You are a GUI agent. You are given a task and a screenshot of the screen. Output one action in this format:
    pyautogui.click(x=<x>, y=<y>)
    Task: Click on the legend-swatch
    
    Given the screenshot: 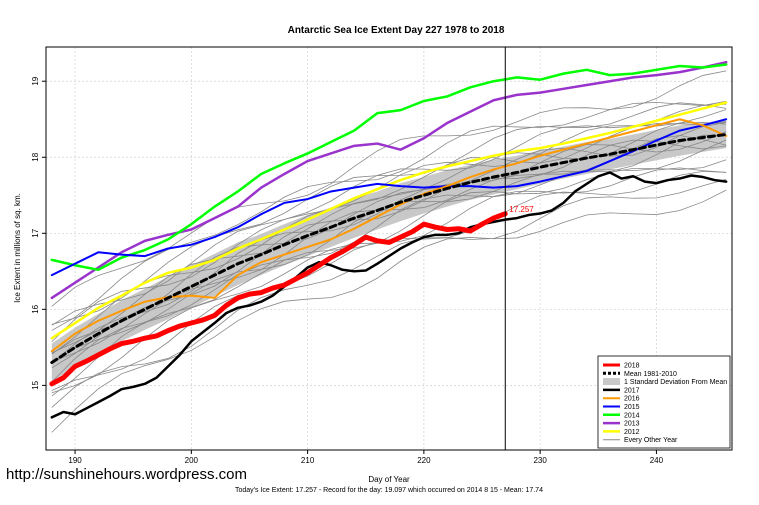 What is the action you would take?
    pyautogui.click(x=611, y=382)
    